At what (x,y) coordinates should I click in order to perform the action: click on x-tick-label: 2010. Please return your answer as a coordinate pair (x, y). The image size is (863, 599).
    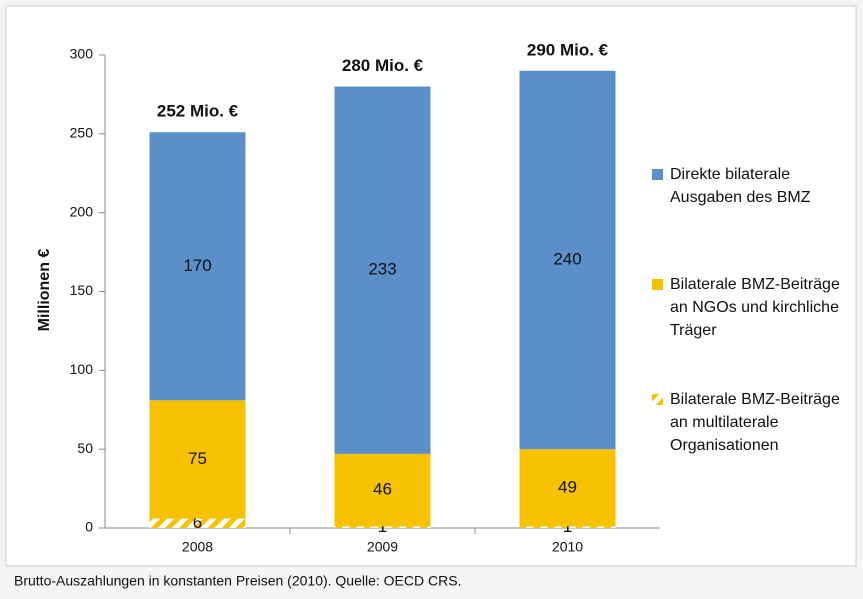
    Looking at the image, I should click on (567, 547).